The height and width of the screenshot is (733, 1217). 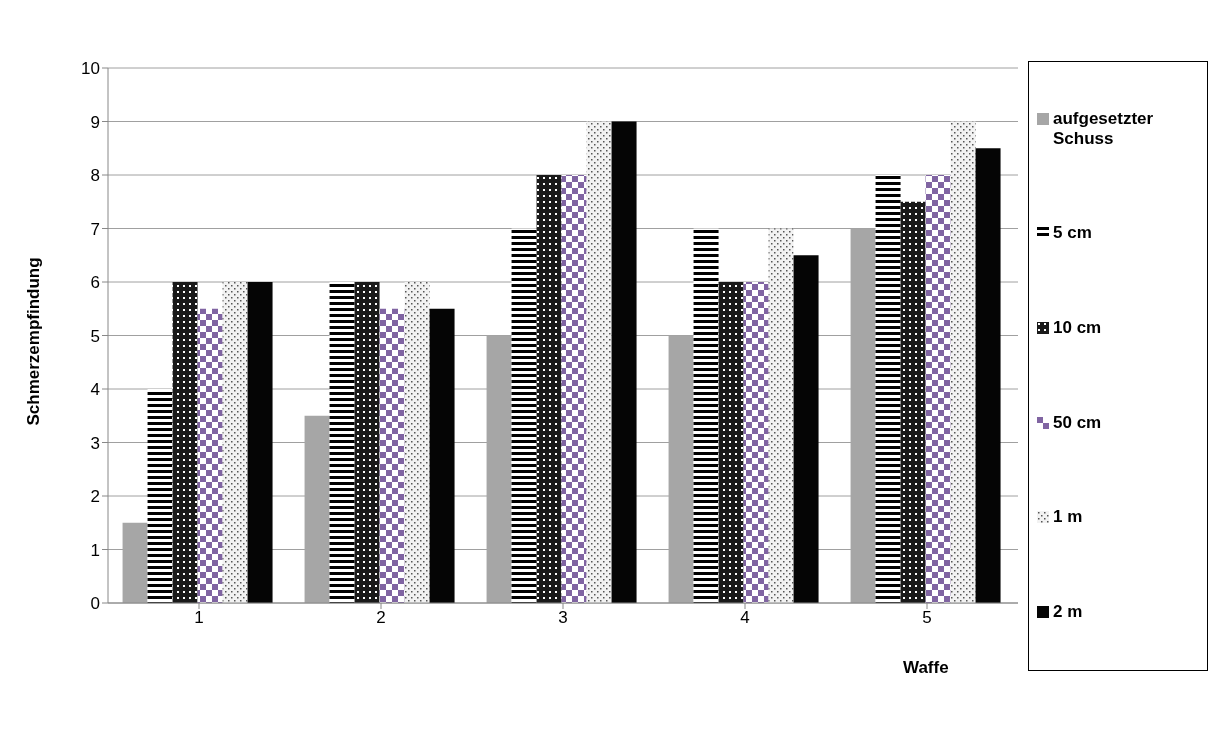 What do you see at coordinates (95, 390) in the screenshot?
I see `y-tick-label: 4` at bounding box center [95, 390].